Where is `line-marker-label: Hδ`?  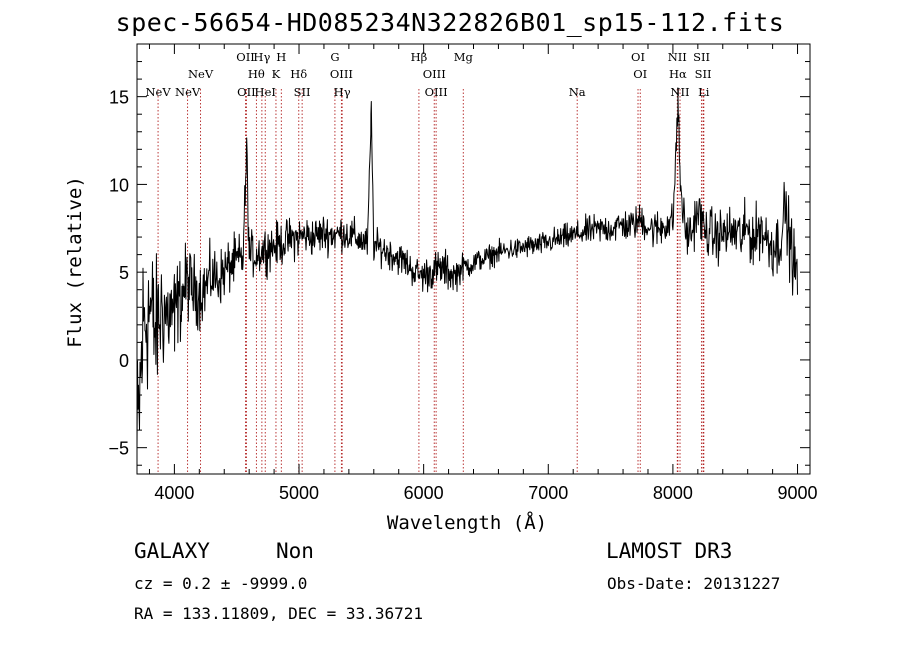 line-marker-label: Hδ is located at coordinates (298, 74).